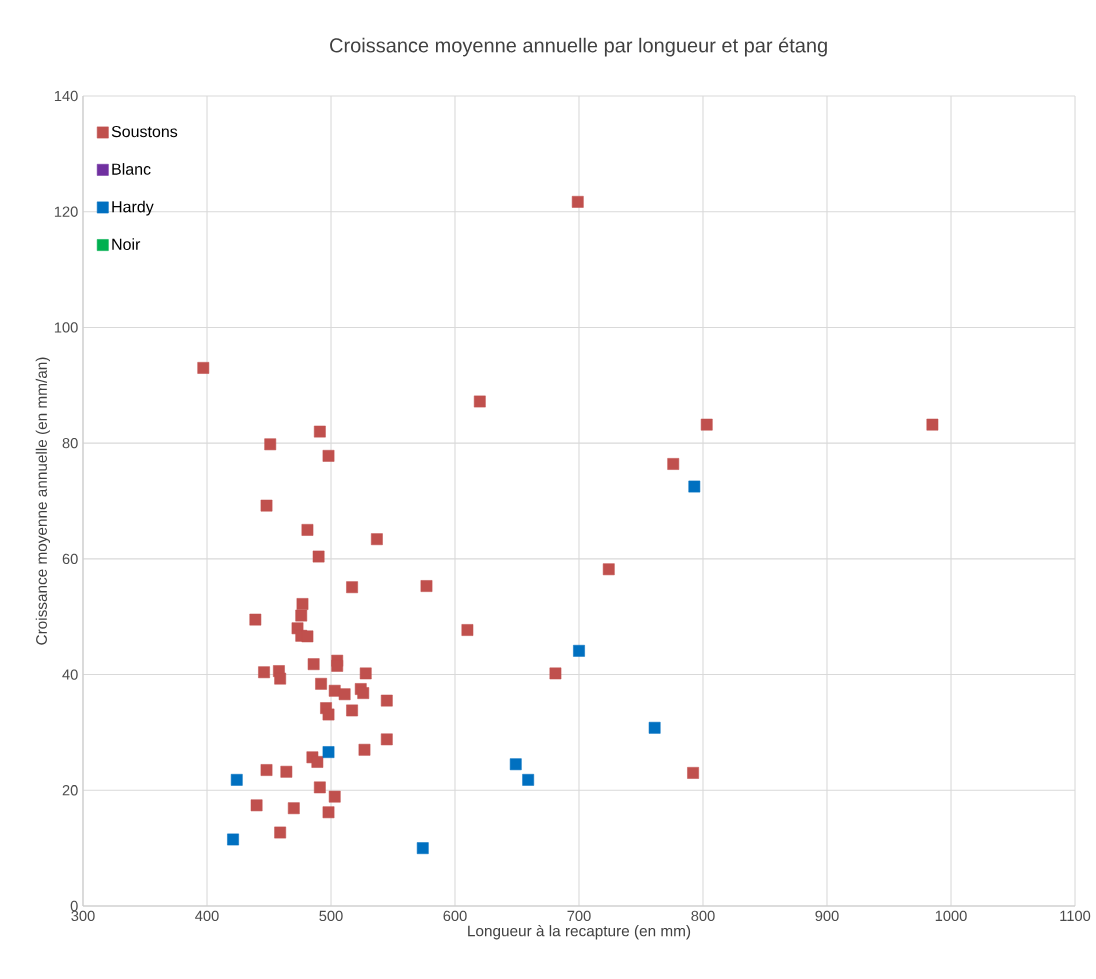 This screenshot has width=1096, height=979. Describe the element at coordinates (703, 916) in the screenshot. I see `x-tick-label: 800` at that location.